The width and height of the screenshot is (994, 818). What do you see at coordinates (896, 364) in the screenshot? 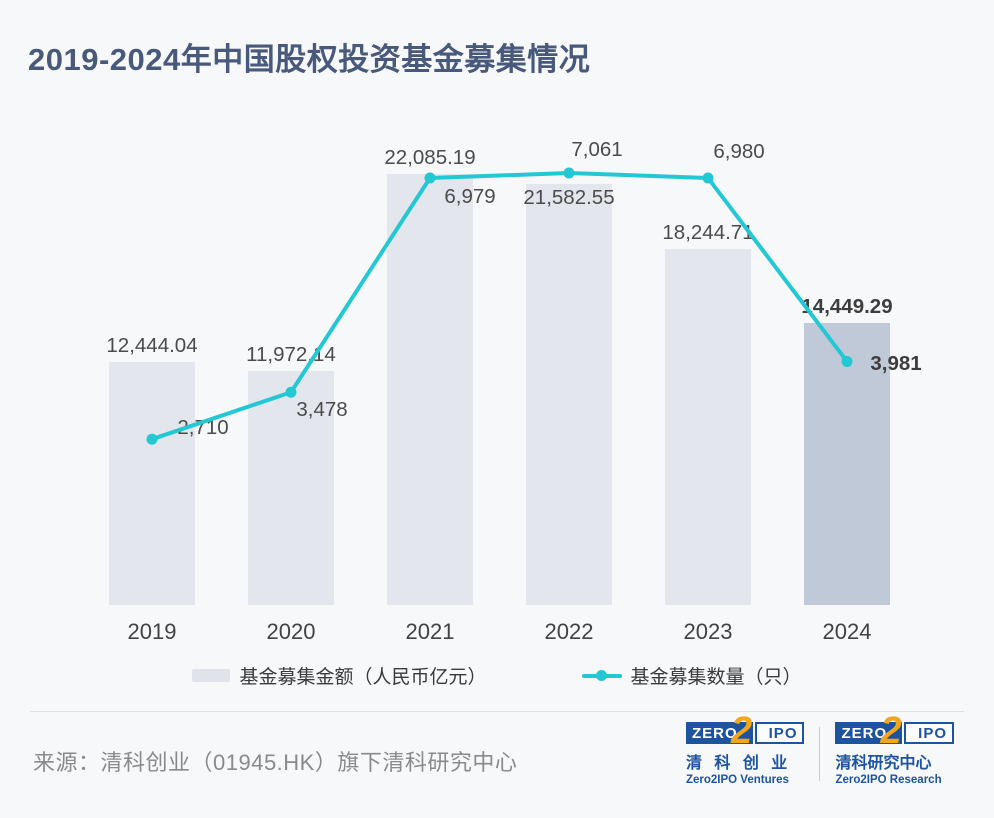
I see `line-value-2024: 3,981` at bounding box center [896, 364].